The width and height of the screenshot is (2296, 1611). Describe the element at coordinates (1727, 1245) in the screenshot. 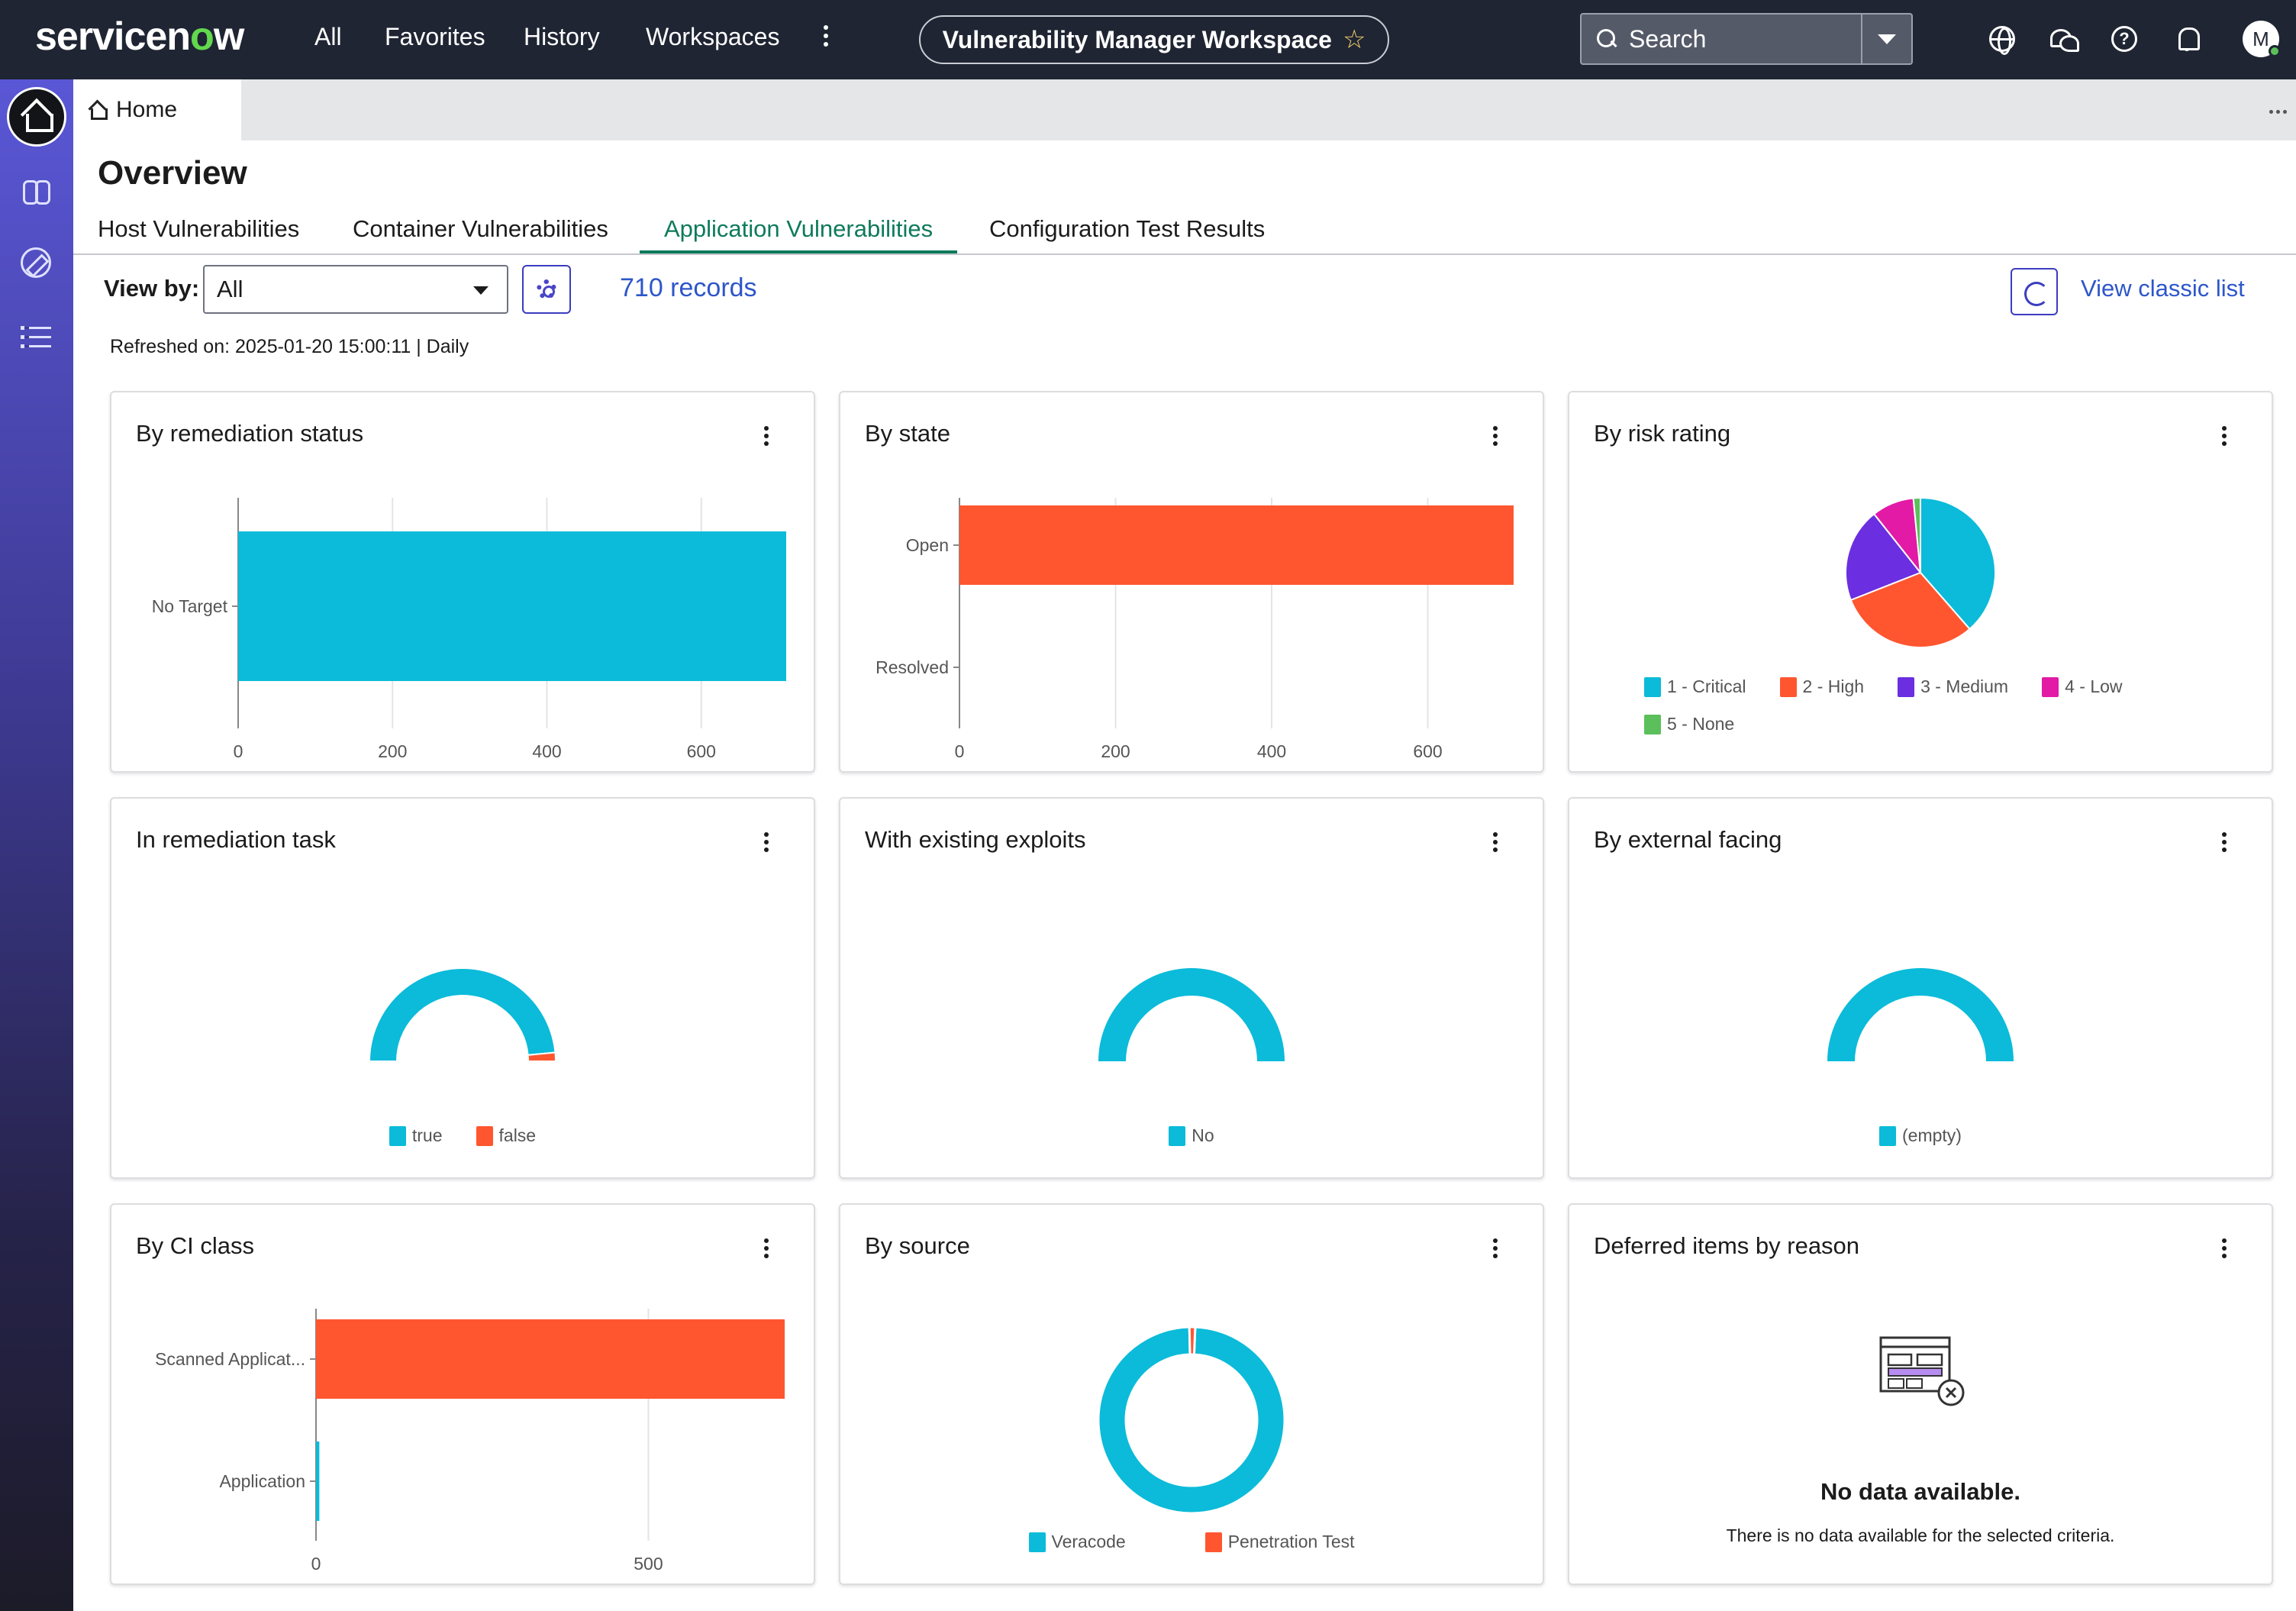

I see `card-title: Deferred items by reason` at that location.